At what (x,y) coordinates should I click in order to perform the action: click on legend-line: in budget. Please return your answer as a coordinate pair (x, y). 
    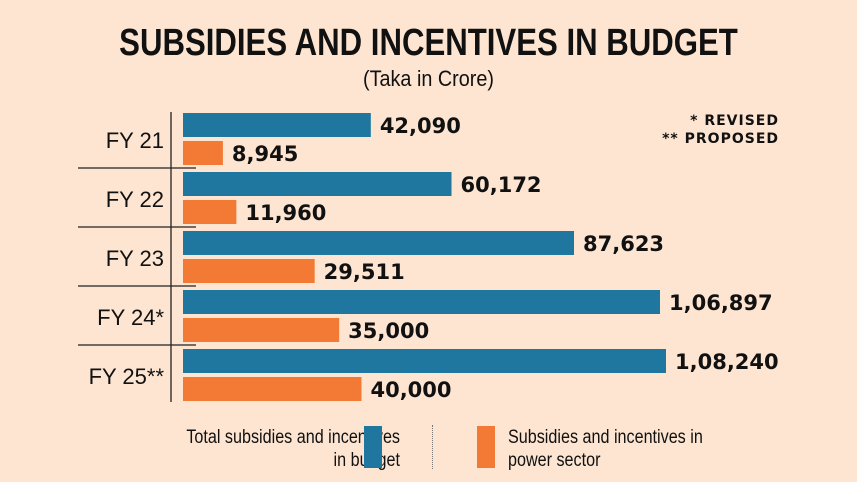
    Looking at the image, I should click on (366, 460).